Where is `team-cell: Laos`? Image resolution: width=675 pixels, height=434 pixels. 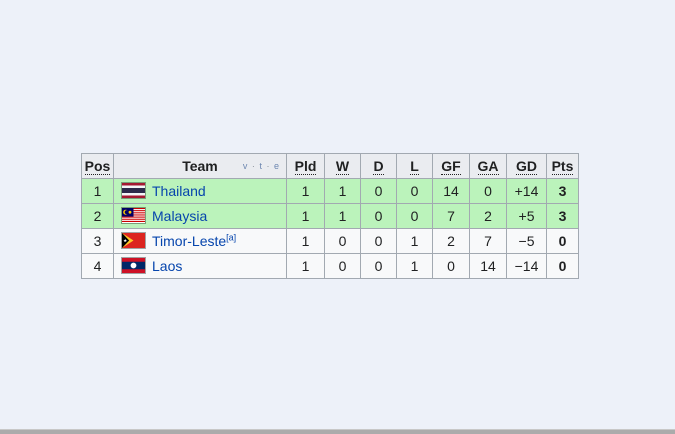 team-cell: Laos is located at coordinates (200, 266).